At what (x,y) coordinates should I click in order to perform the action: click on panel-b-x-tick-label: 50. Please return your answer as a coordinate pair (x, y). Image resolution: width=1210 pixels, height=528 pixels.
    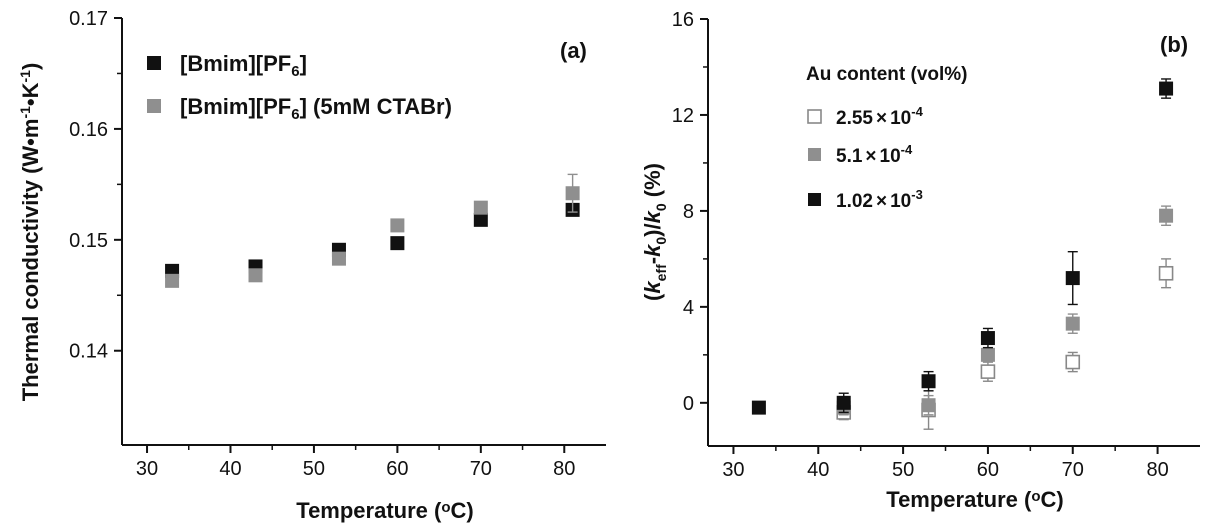
    Looking at the image, I should click on (903, 470).